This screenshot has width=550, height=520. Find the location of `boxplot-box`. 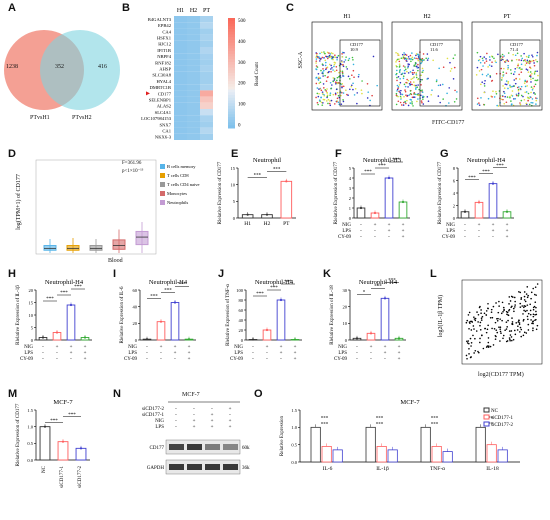

boxplot-box is located at coordinates (119, 244).